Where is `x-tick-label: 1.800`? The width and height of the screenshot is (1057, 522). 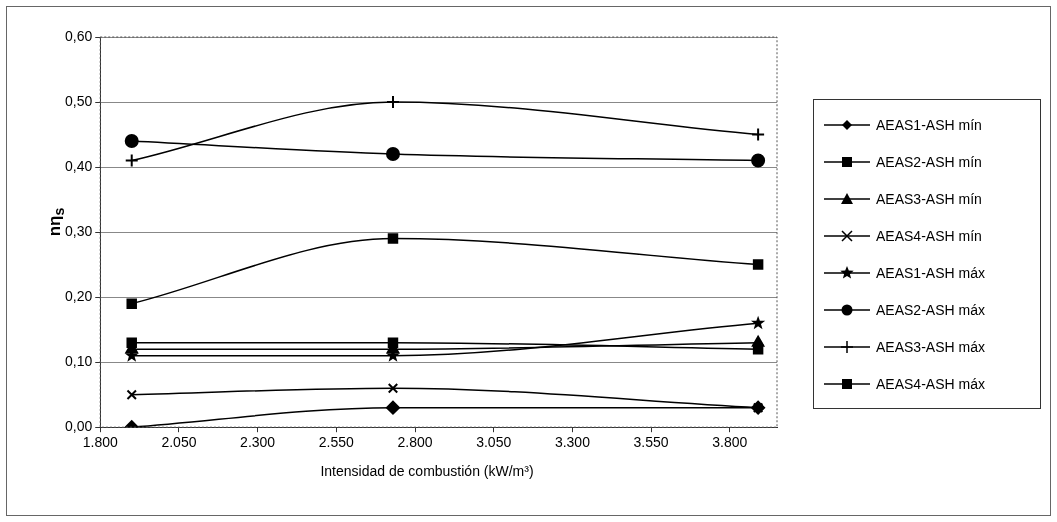
x-tick-label: 1.800 is located at coordinates (100, 442).